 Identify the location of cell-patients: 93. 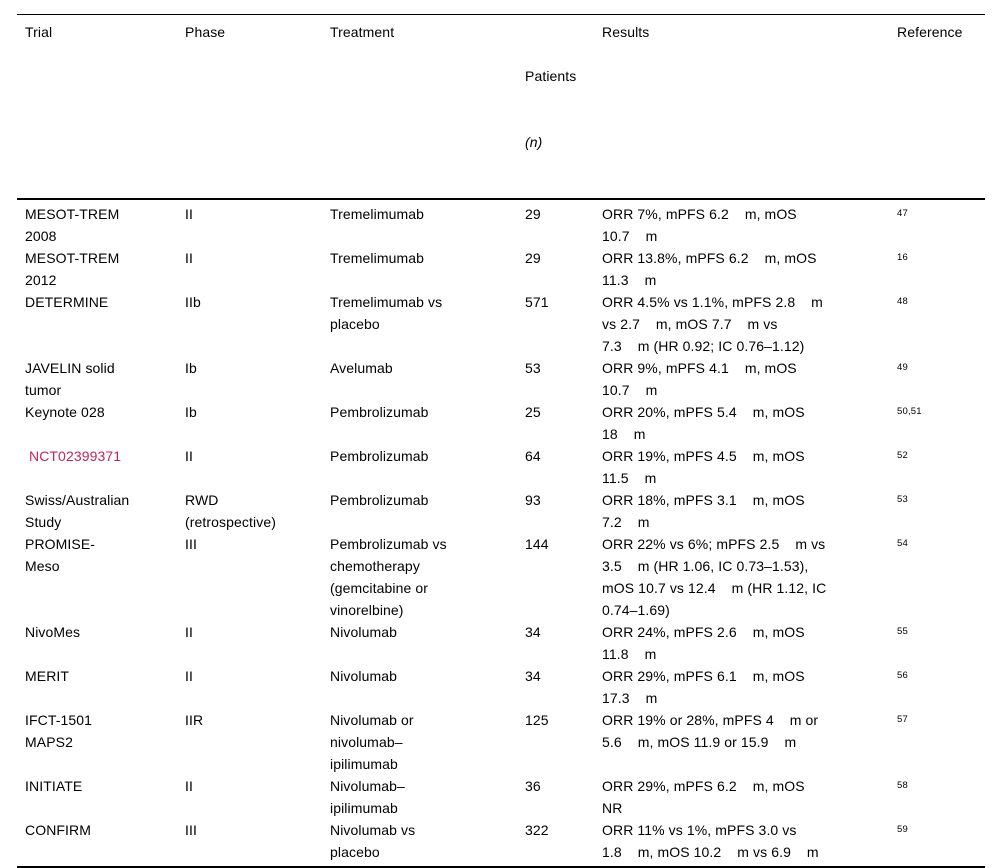
(533, 500).